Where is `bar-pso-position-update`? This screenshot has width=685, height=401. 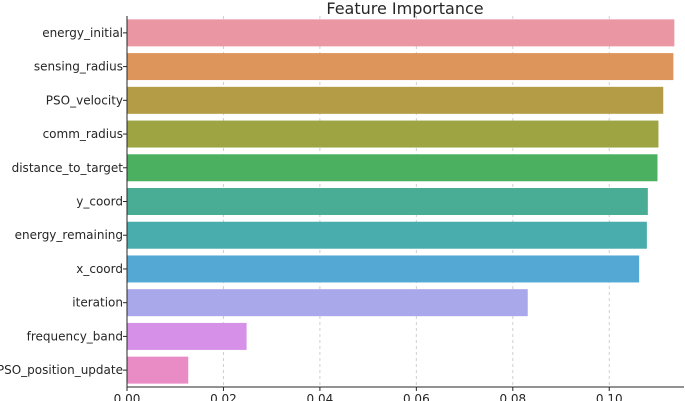
bar-pso-position-update is located at coordinates (158, 370).